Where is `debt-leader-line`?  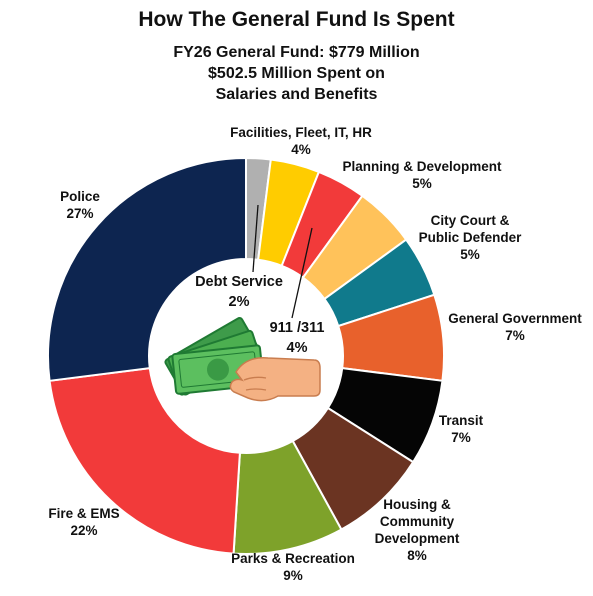
debt-leader-line is located at coordinates (255, 238).